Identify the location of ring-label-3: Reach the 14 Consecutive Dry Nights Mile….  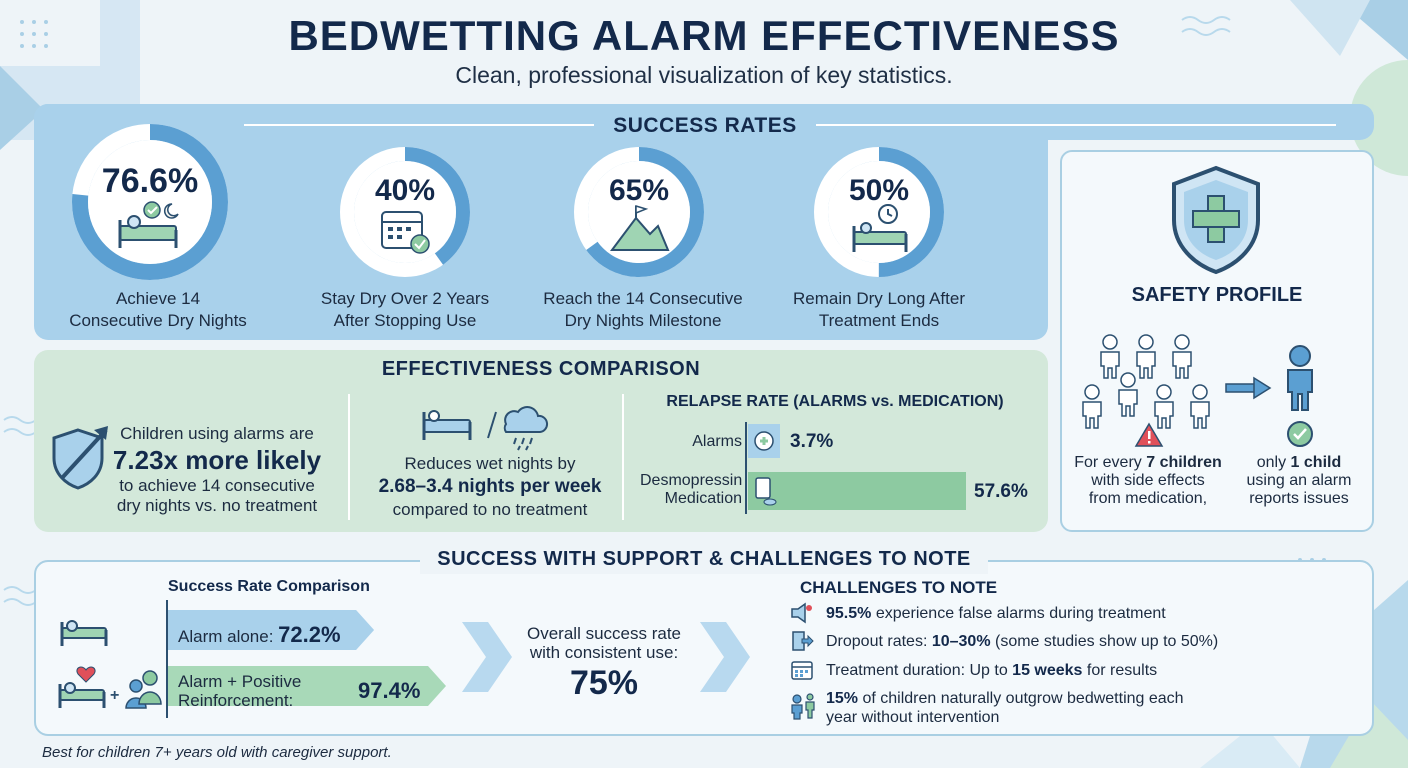
(643, 309).